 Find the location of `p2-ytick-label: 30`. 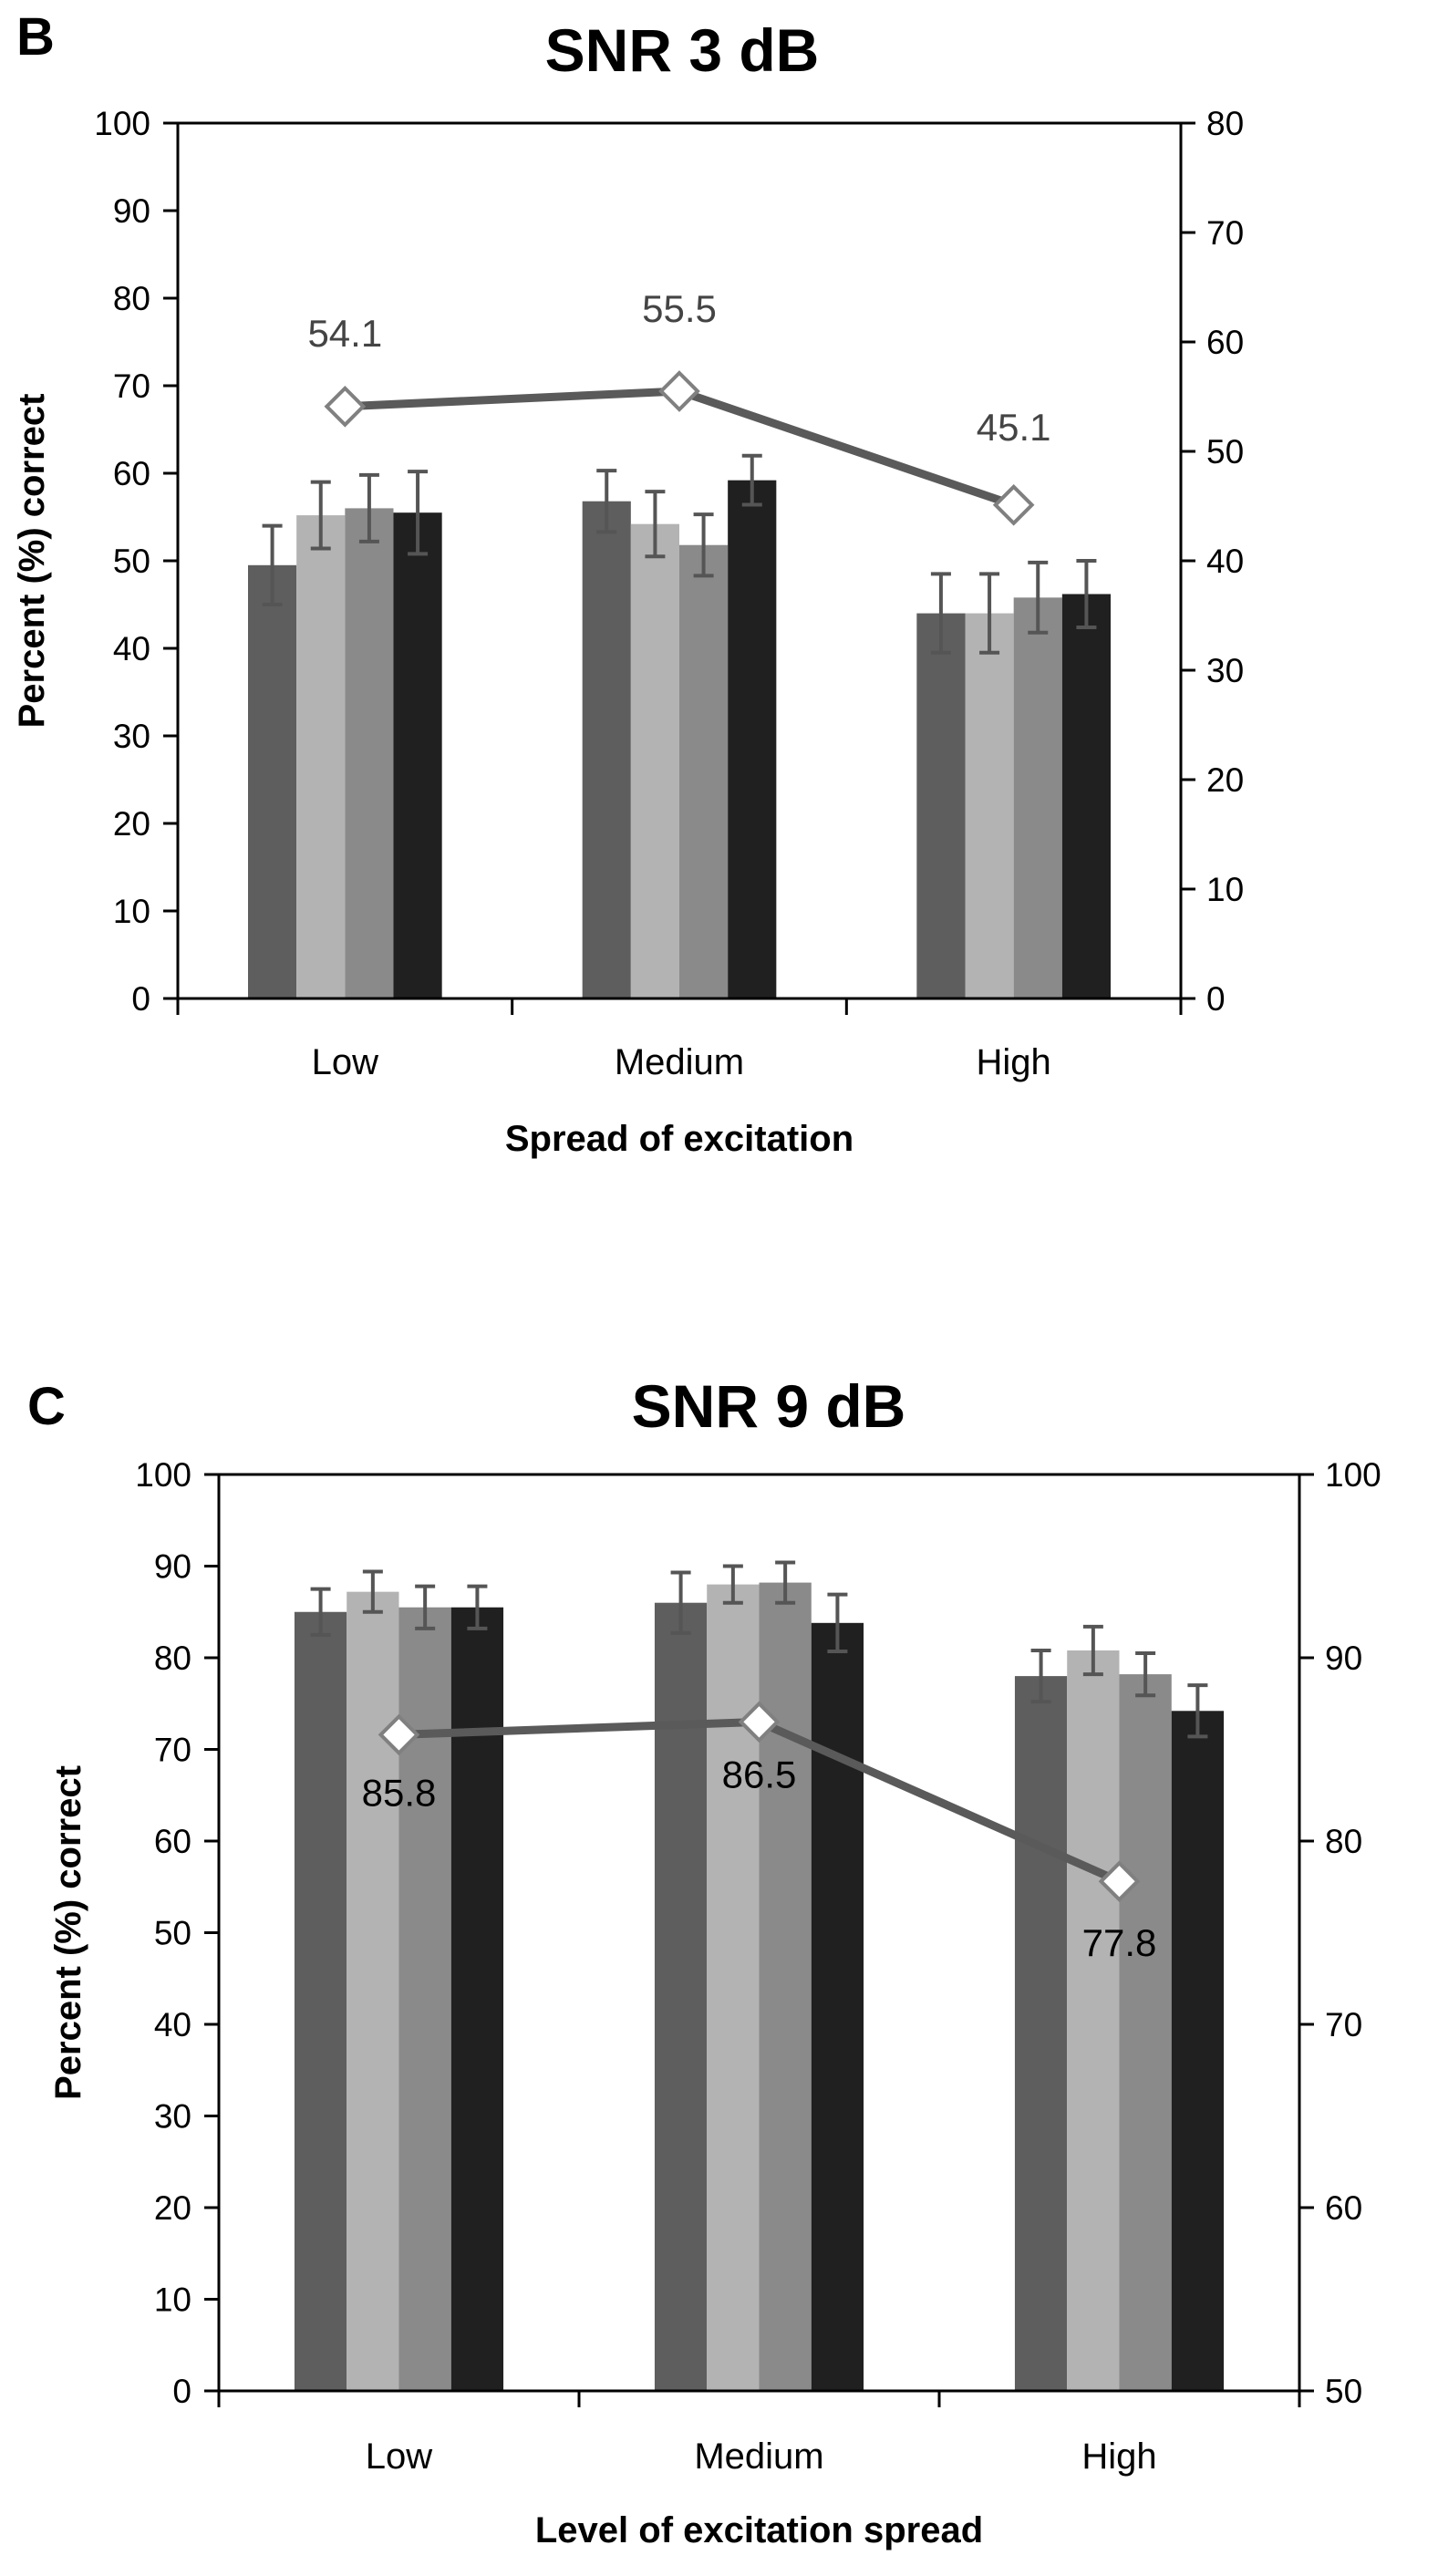

p2-ytick-label: 30 is located at coordinates (172, 2117).